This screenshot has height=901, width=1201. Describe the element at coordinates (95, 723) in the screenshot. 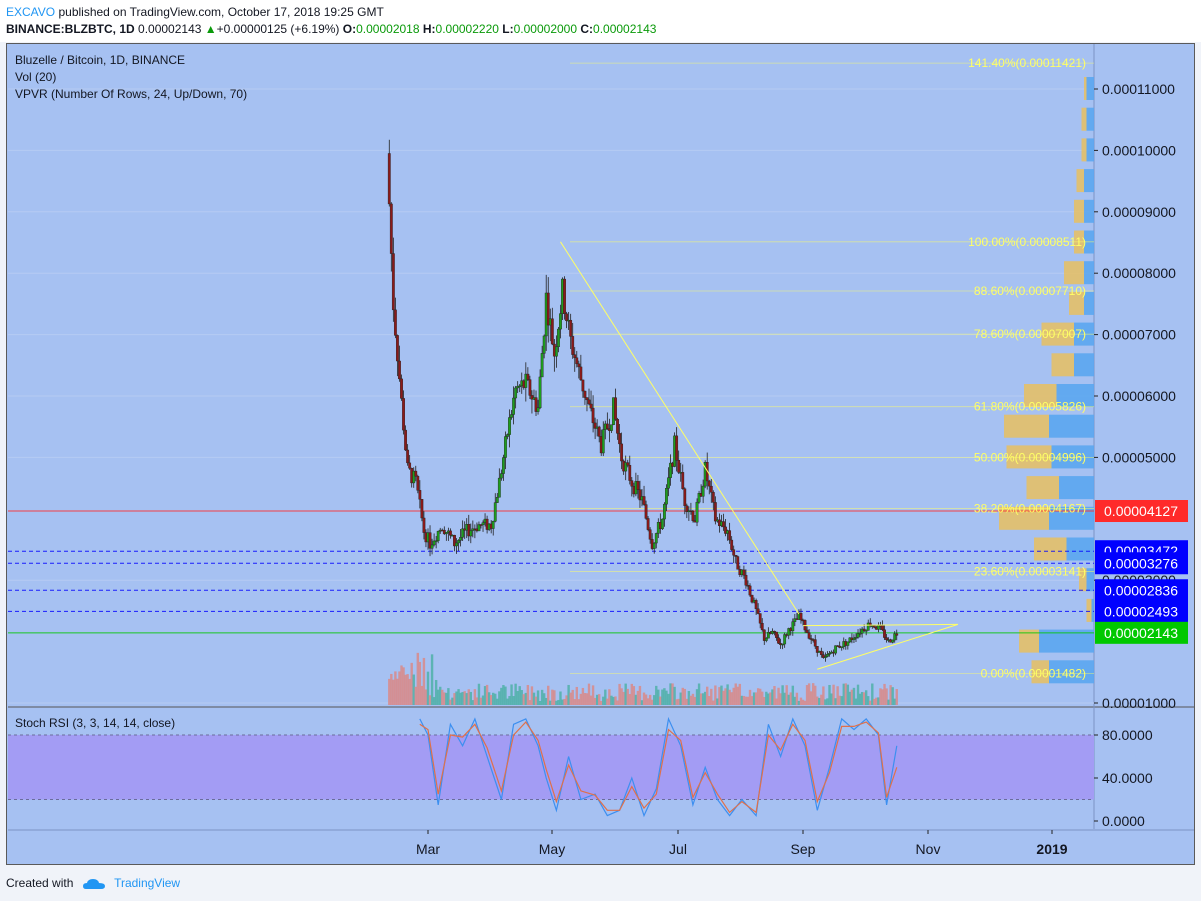

I see `legend-stoch-rsi: Stoch RSI (3, 3, 14, 14, close)` at that location.